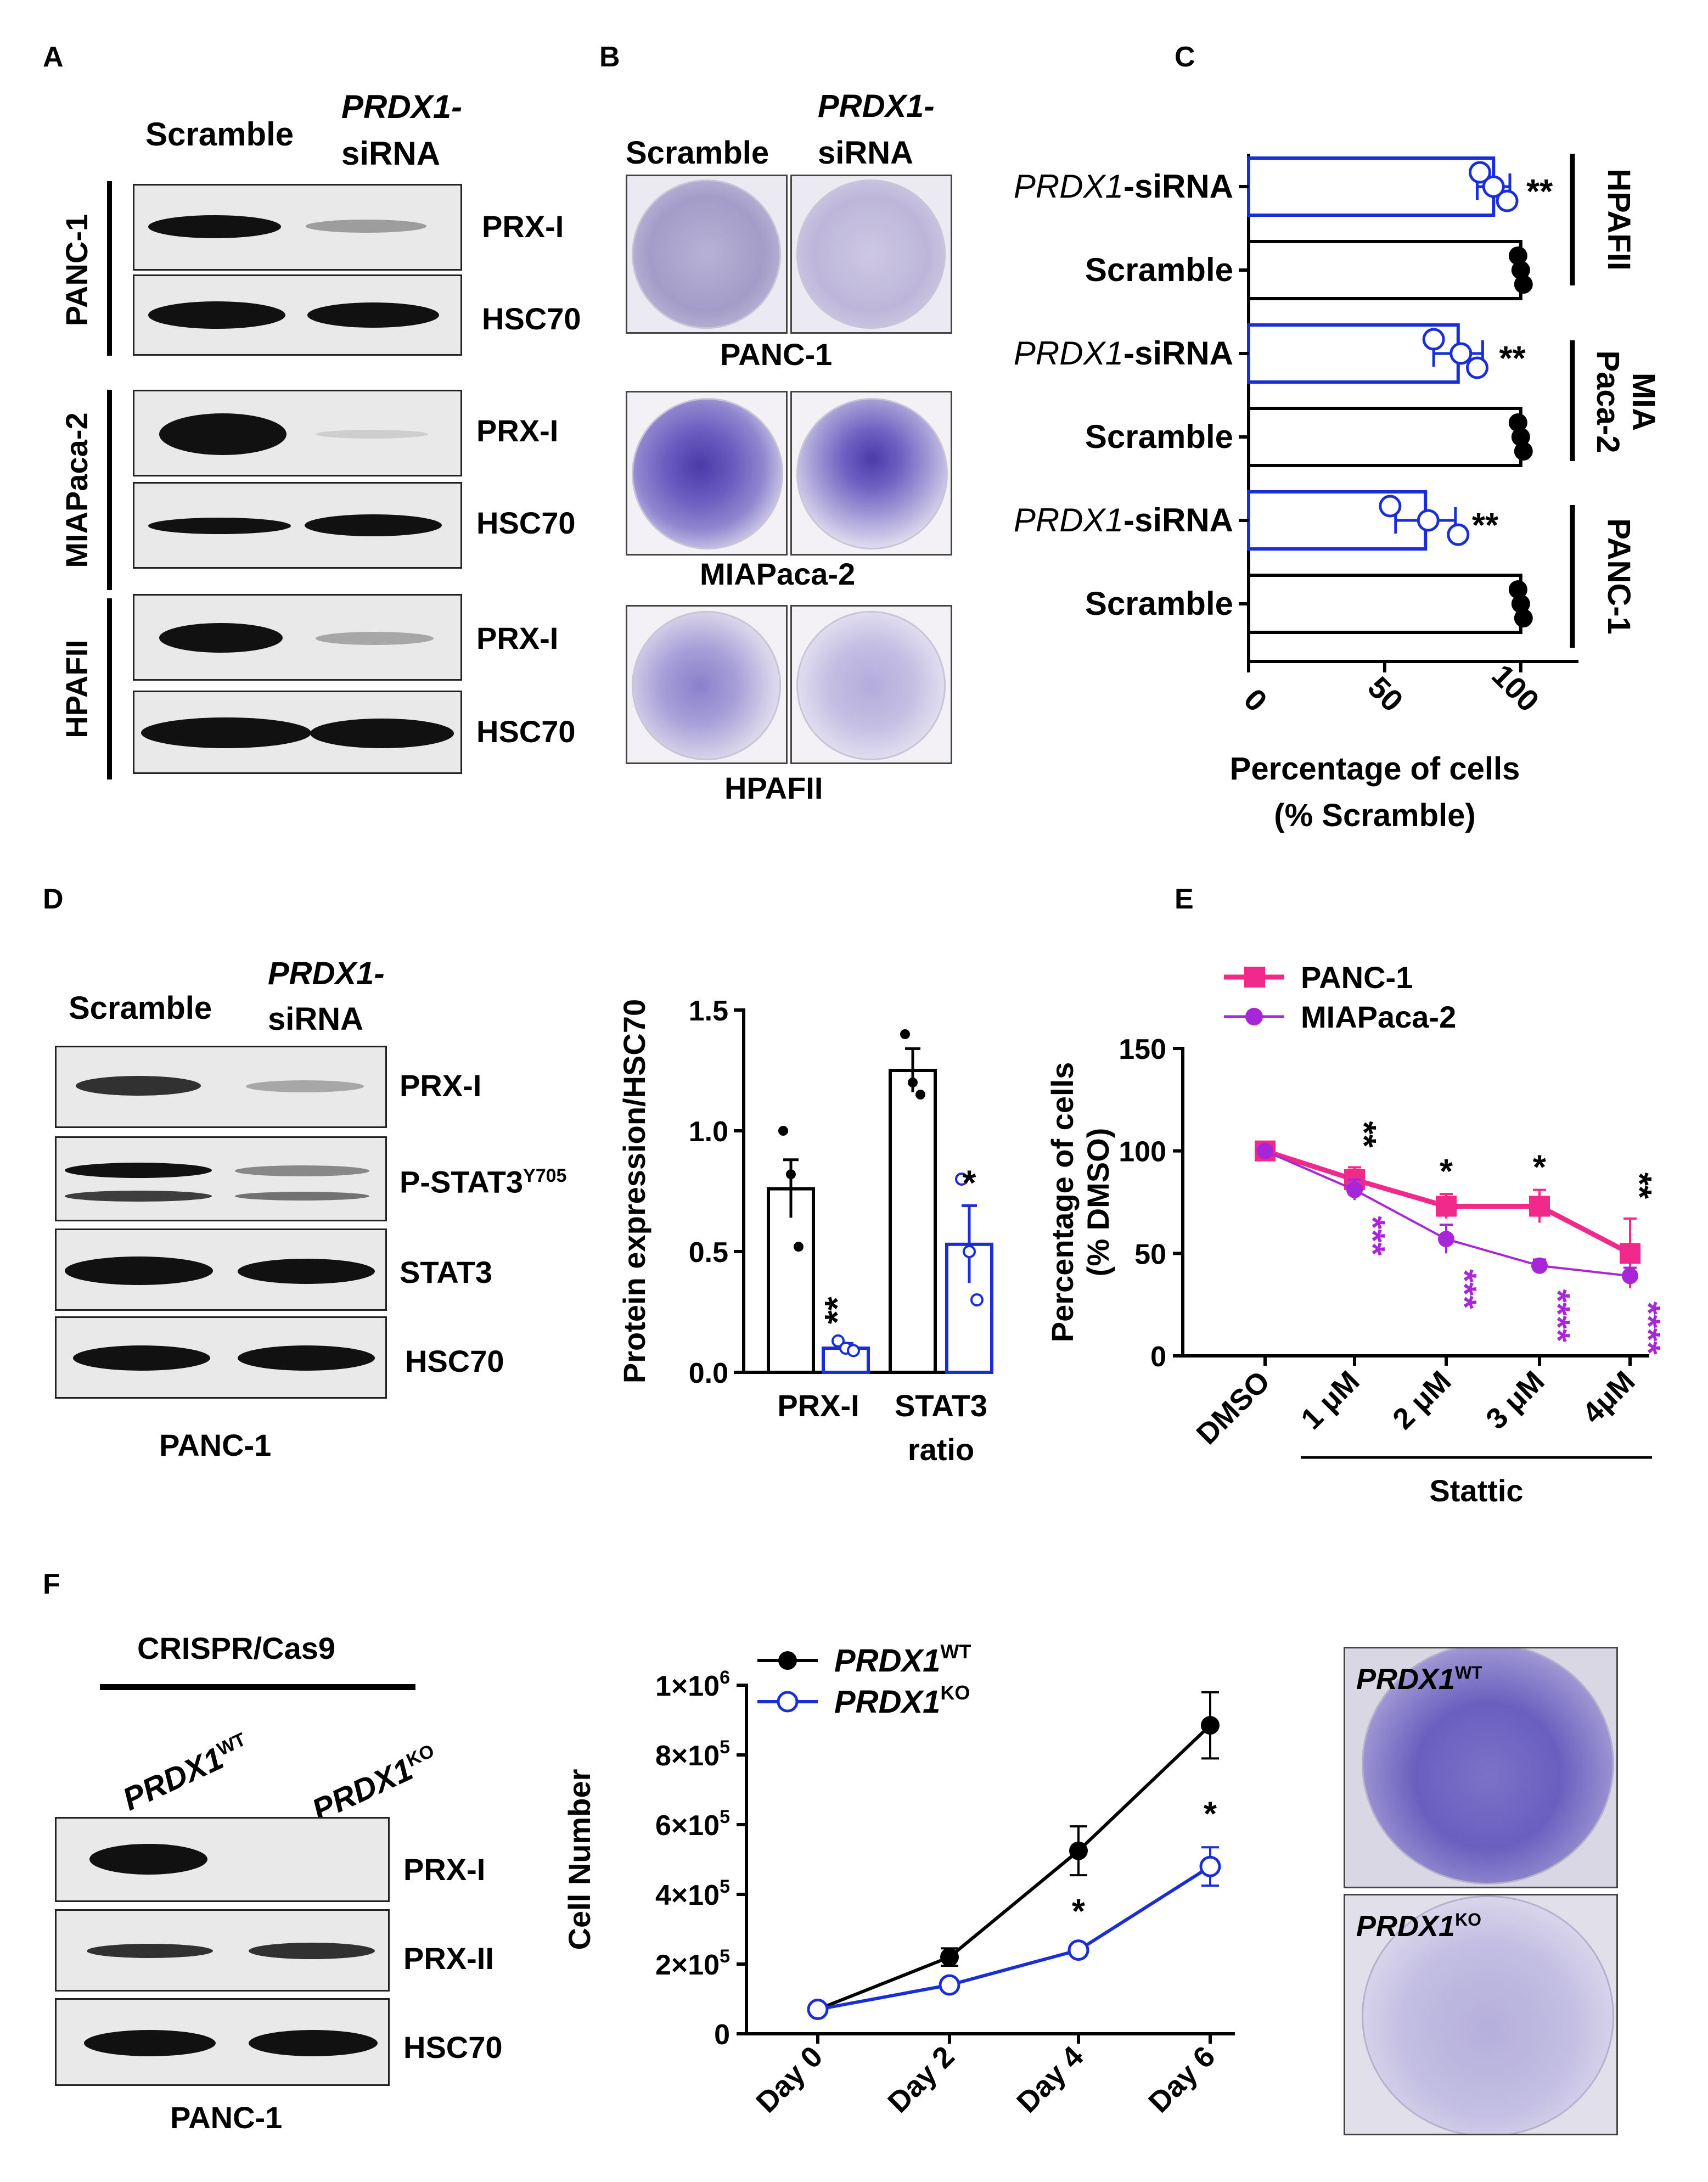 The width and height of the screenshot is (1708, 2182). I want to click on photo-ko-base: PRDX1, so click(1406, 1926).